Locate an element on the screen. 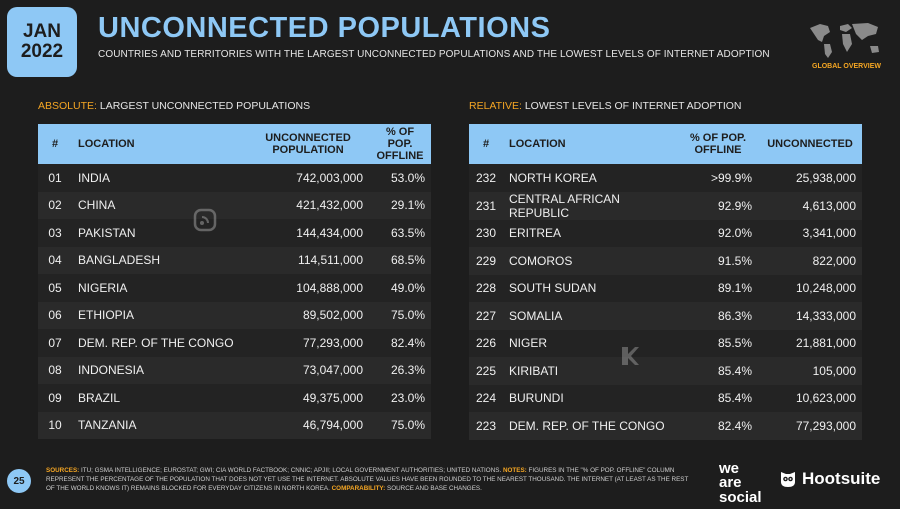 The image size is (900, 509). cell-col4: 14,333,000 is located at coordinates (810, 316).